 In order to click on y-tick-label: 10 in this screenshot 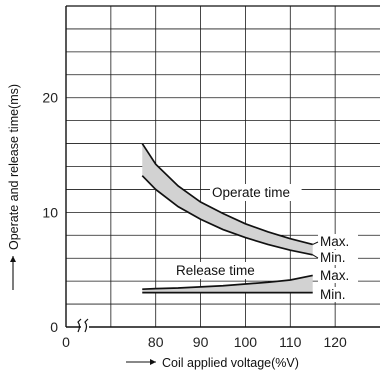, I will do `click(50, 212)`.